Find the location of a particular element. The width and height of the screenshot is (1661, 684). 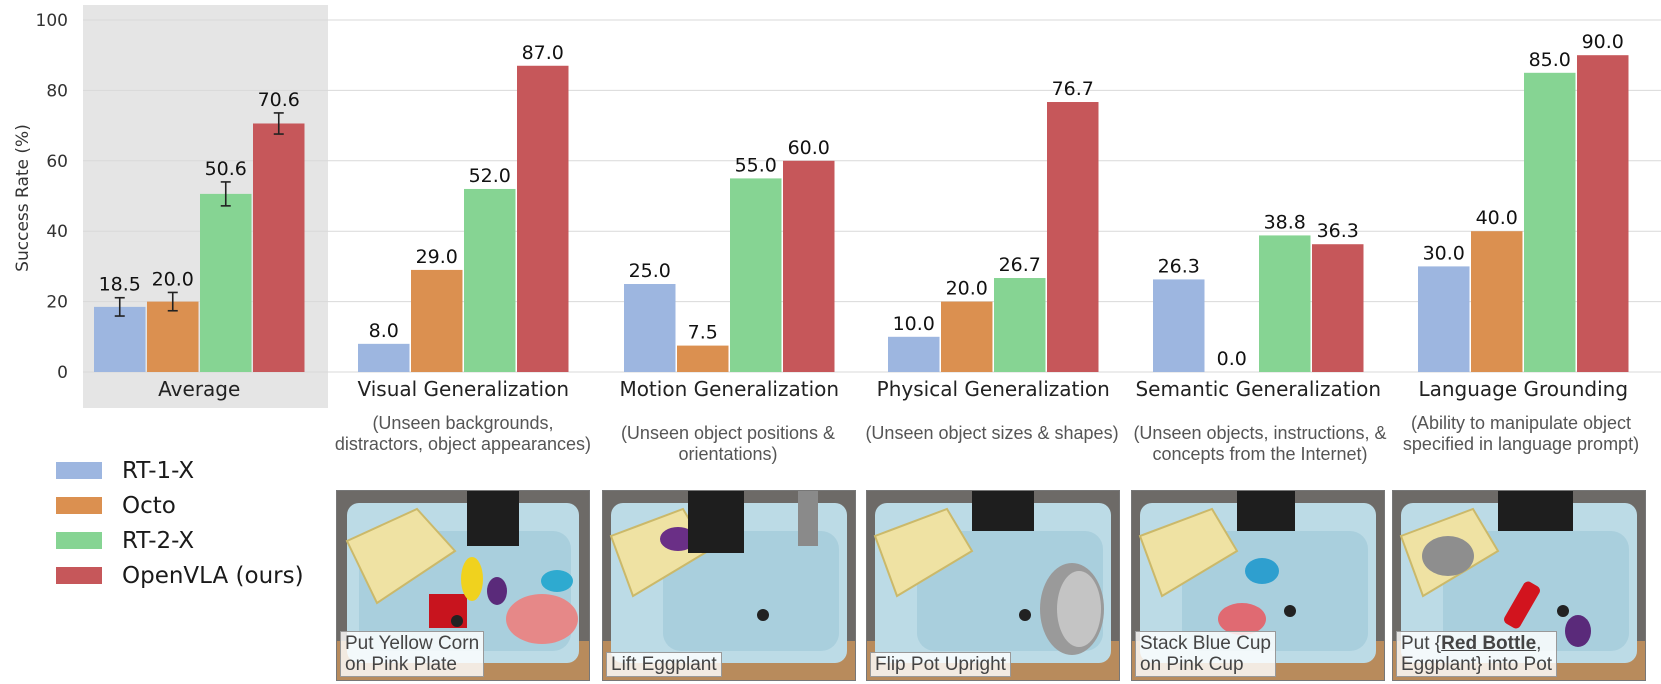

y-tick-label: 100 is located at coordinates (52, 21).